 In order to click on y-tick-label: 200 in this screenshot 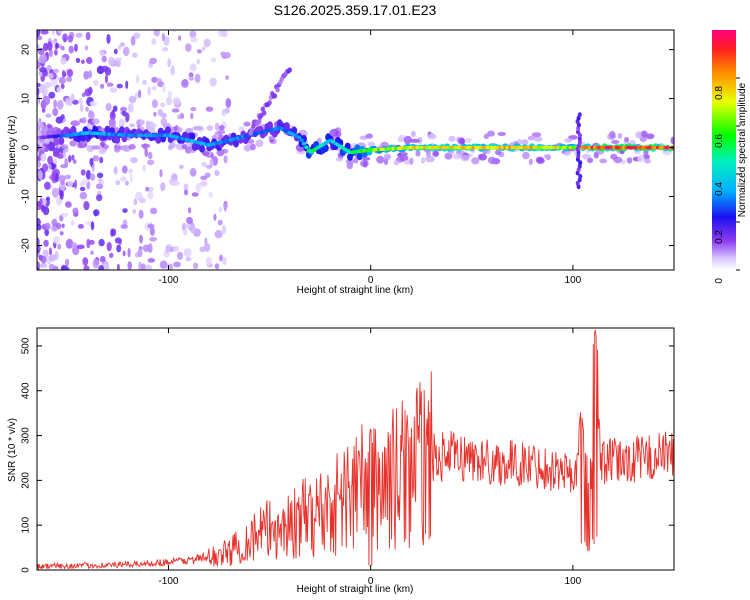, I will do `click(26, 480)`.